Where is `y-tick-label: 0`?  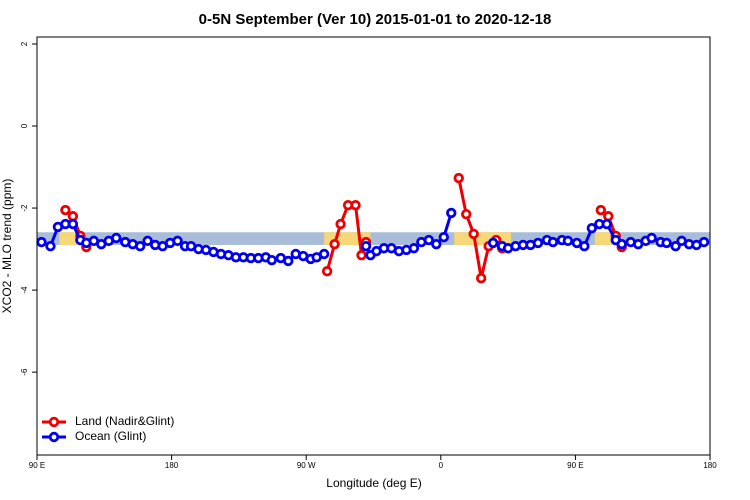
y-tick-label: 0 is located at coordinates (24, 125).